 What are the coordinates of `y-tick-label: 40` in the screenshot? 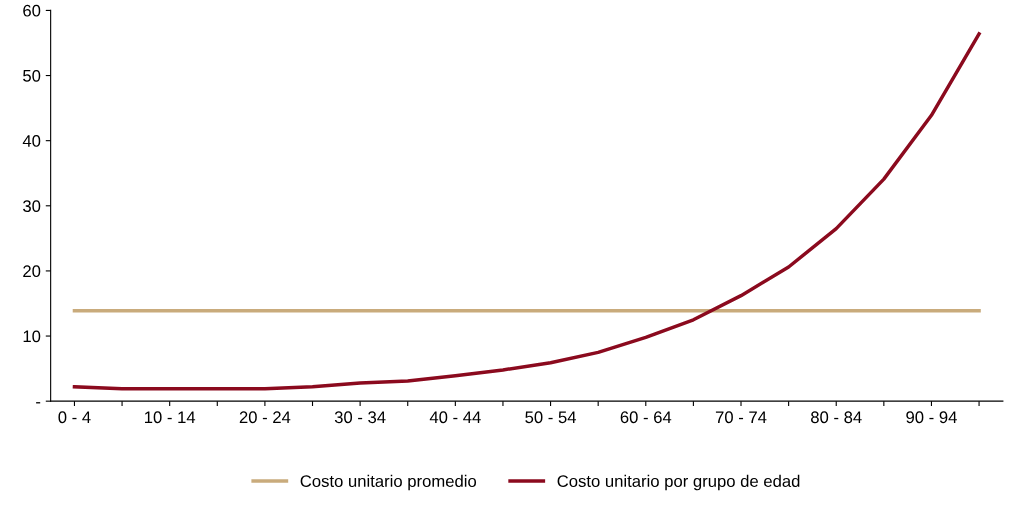 It's located at (31, 141).